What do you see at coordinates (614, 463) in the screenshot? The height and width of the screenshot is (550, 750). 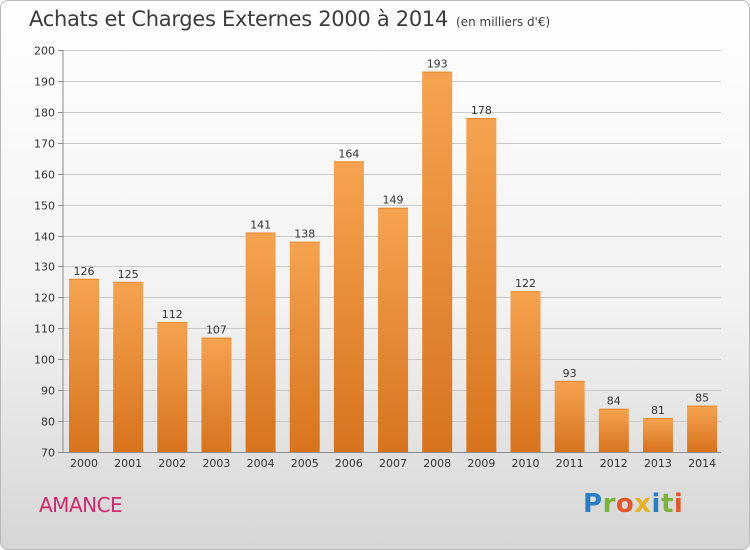 I see `x-tick-label: 2012` at bounding box center [614, 463].